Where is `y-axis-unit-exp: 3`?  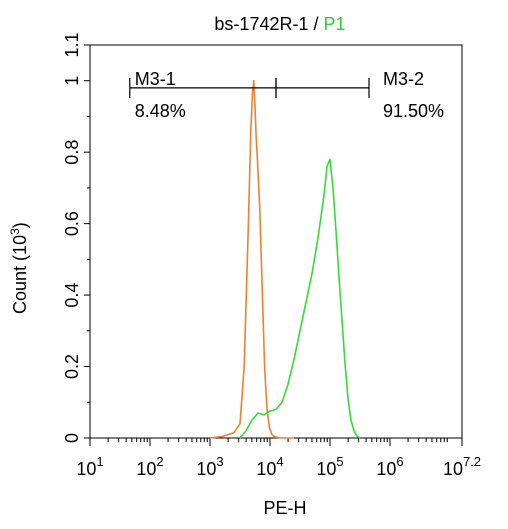 y-axis-unit-exp: 3 is located at coordinates (15, 231).